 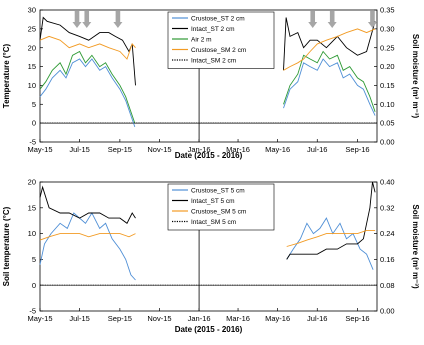 I want to click on y2-tick-label: 0.08, so click(x=387, y=285).